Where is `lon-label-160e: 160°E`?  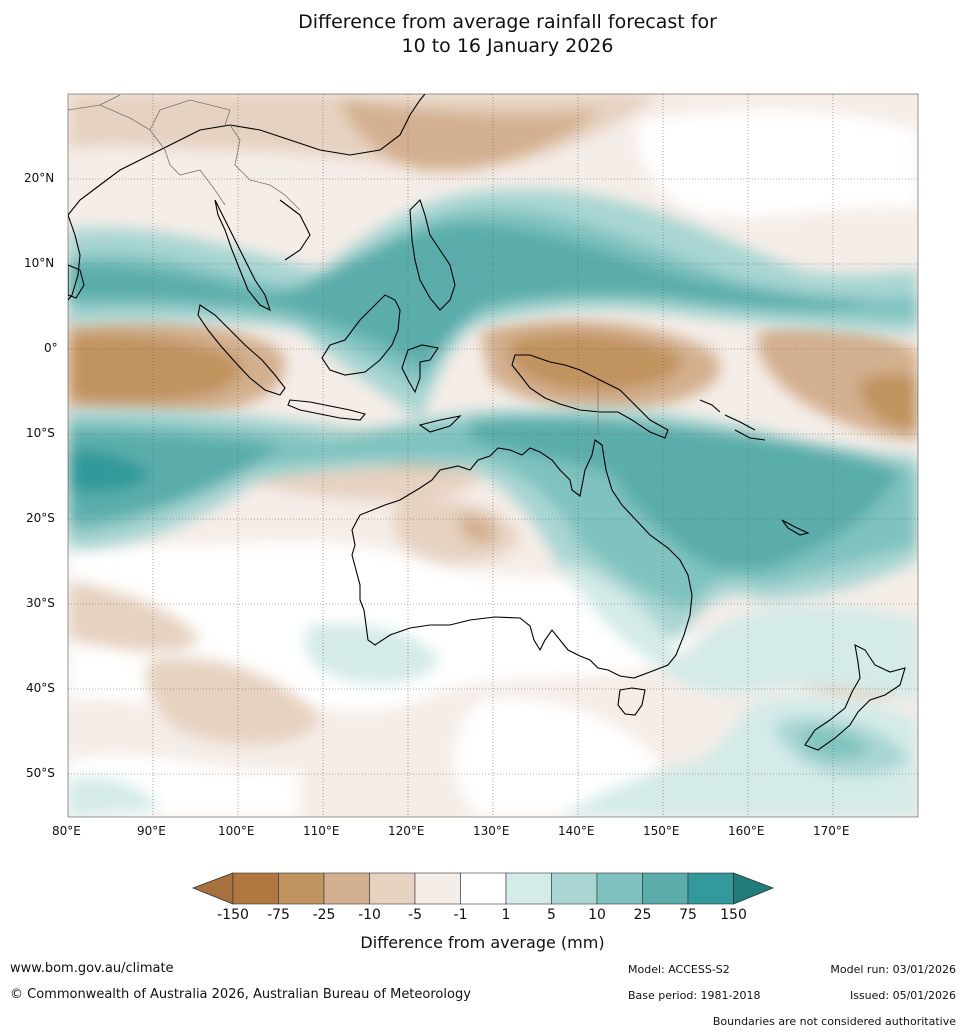
lon-label-160e: 160°E is located at coordinates (746, 831).